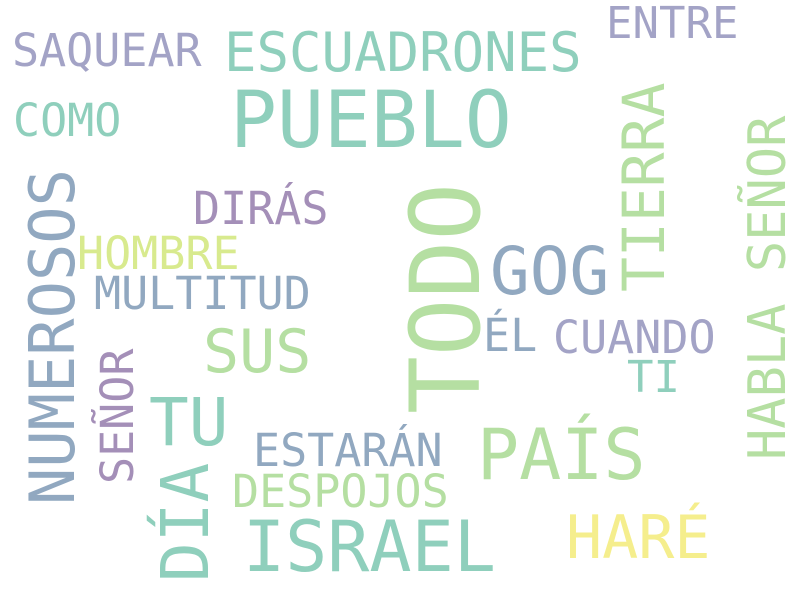 This screenshot has height=600, width=800. What do you see at coordinates (768, 287) in the screenshot?
I see `word-habla-senor: HABLA SEÑOR` at bounding box center [768, 287].